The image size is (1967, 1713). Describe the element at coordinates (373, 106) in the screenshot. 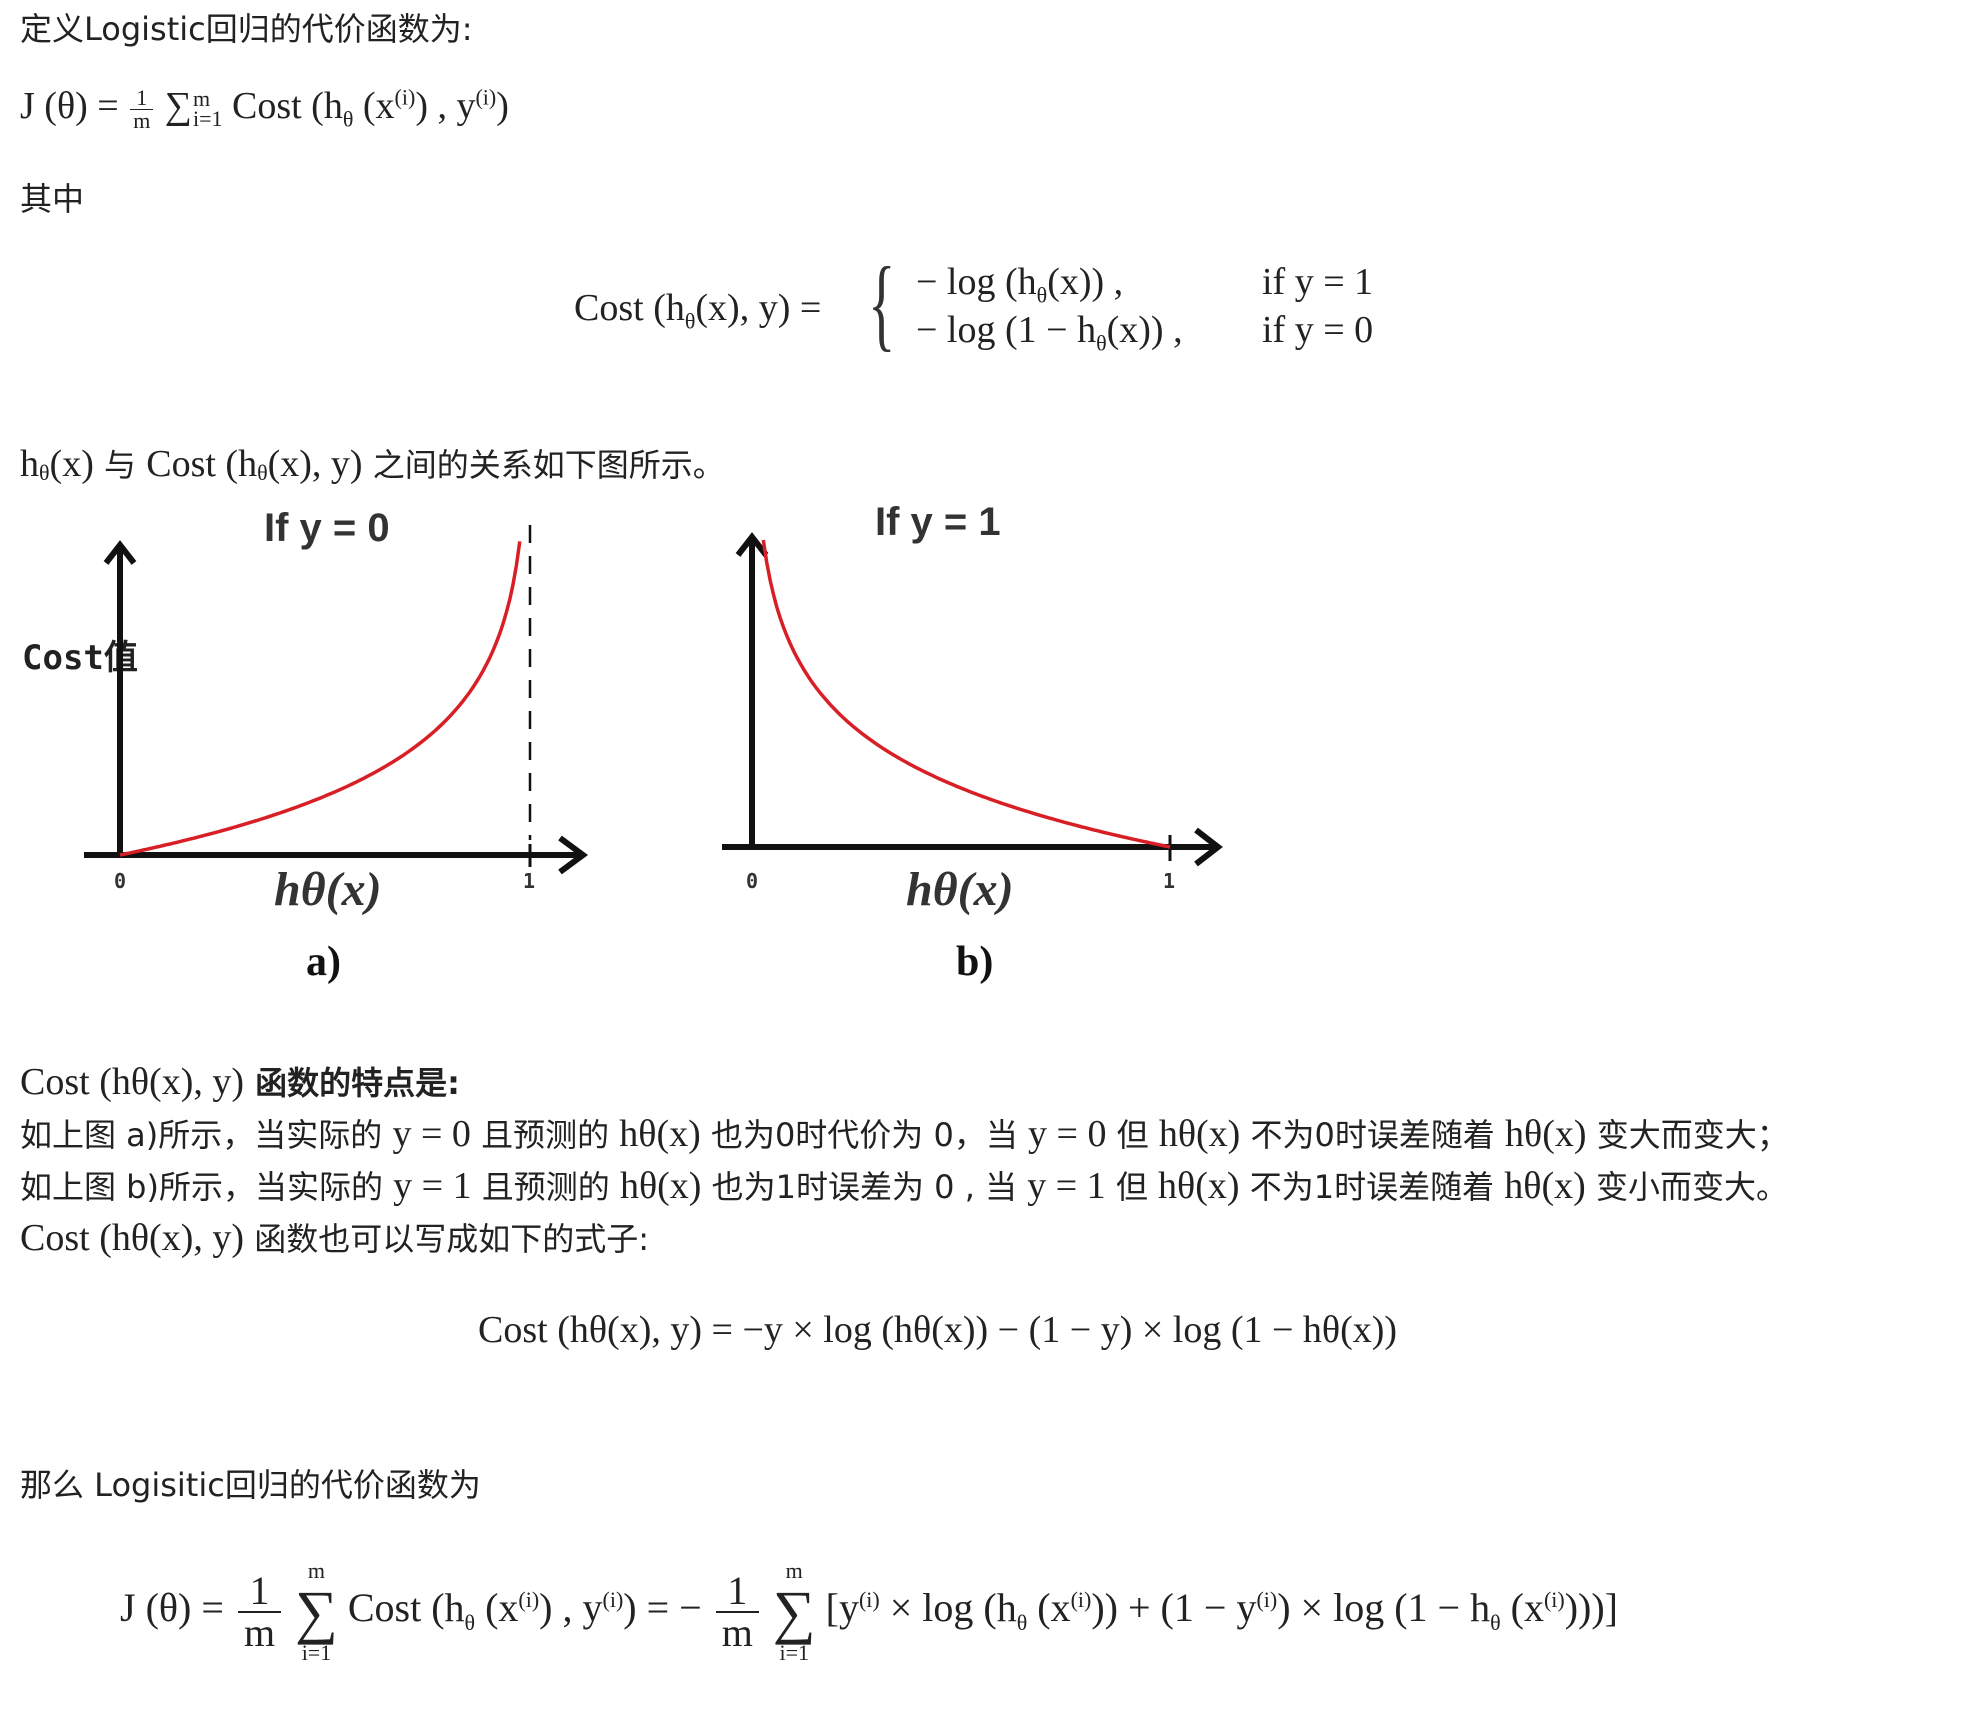

I see `x-term: (x` at that location.